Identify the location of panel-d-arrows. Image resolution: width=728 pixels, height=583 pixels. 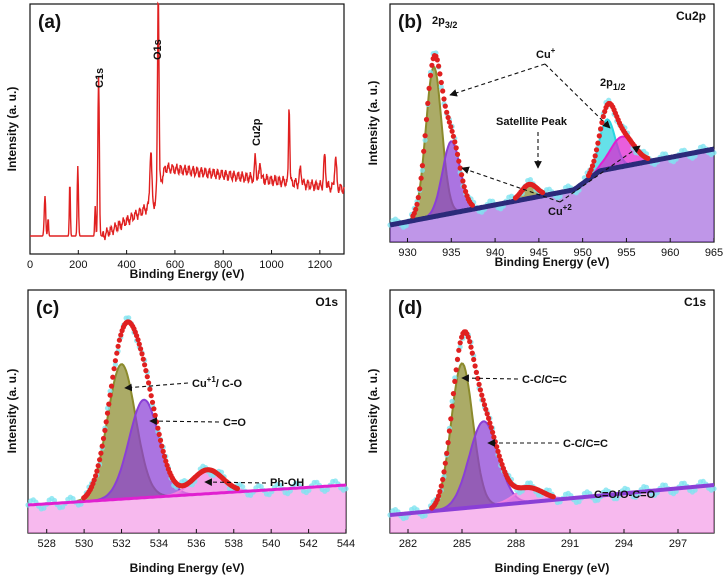
(510, 410).